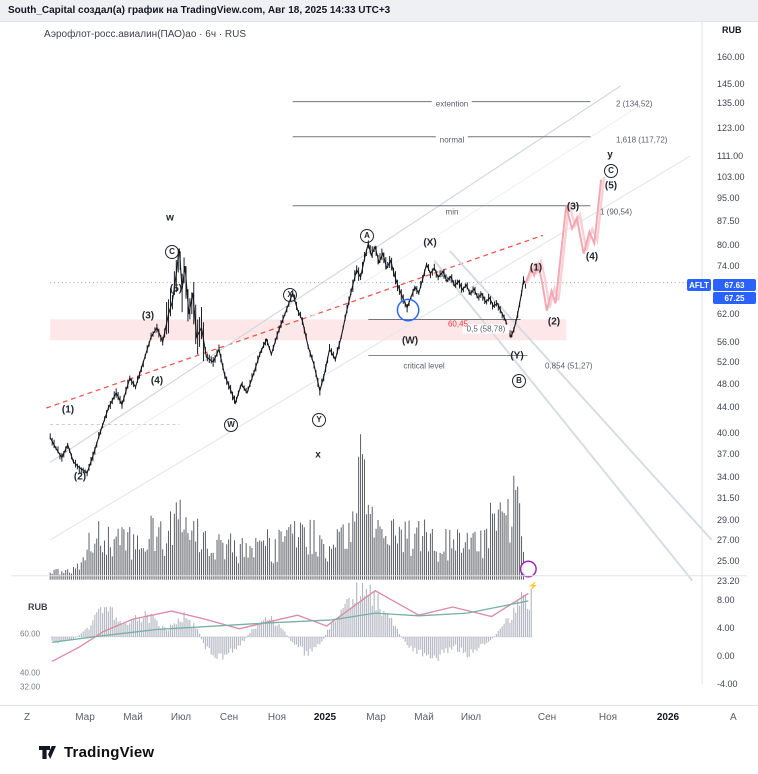 This screenshot has width=758, height=774. Describe the element at coordinates (563, 245) in the screenshot. I see `elliott-projection-path` at that location.